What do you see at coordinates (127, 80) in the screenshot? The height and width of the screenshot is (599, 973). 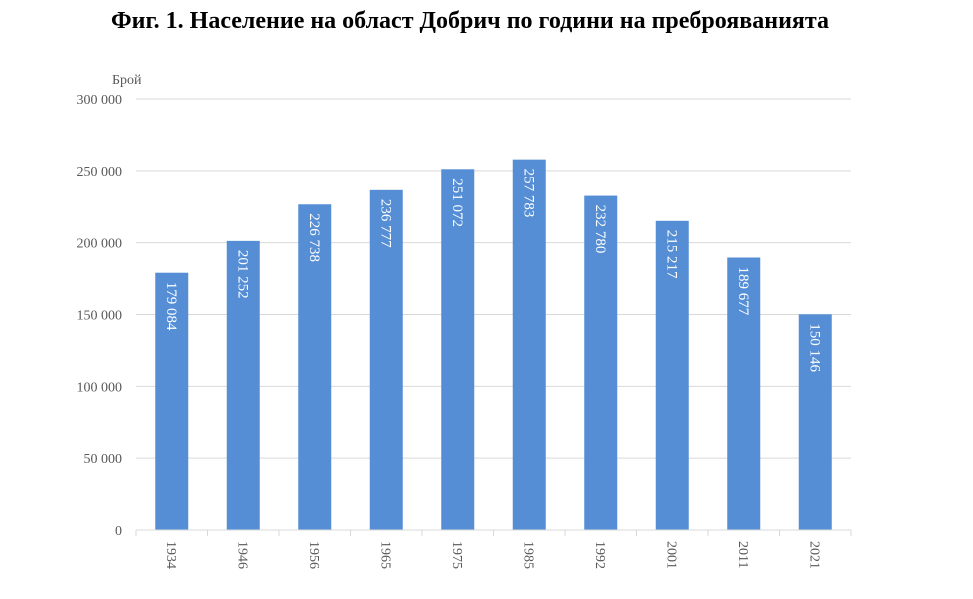 I see `y-axis-label: Брой` at bounding box center [127, 80].